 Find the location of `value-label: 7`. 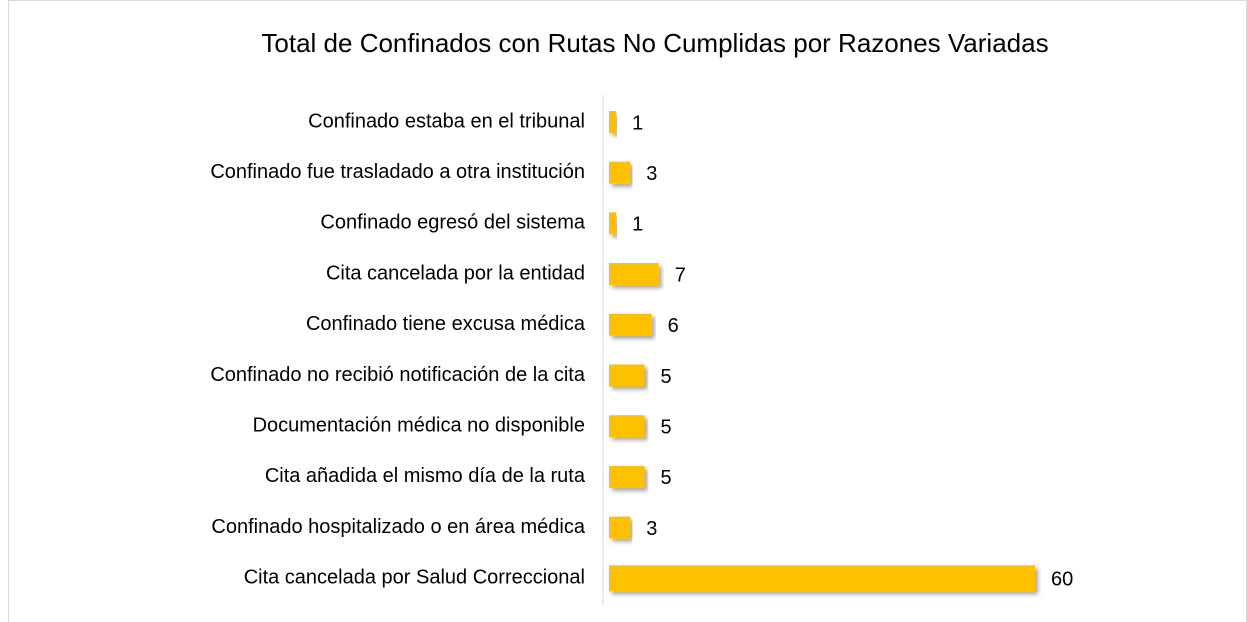

value-label: 7 is located at coordinates (680, 275).